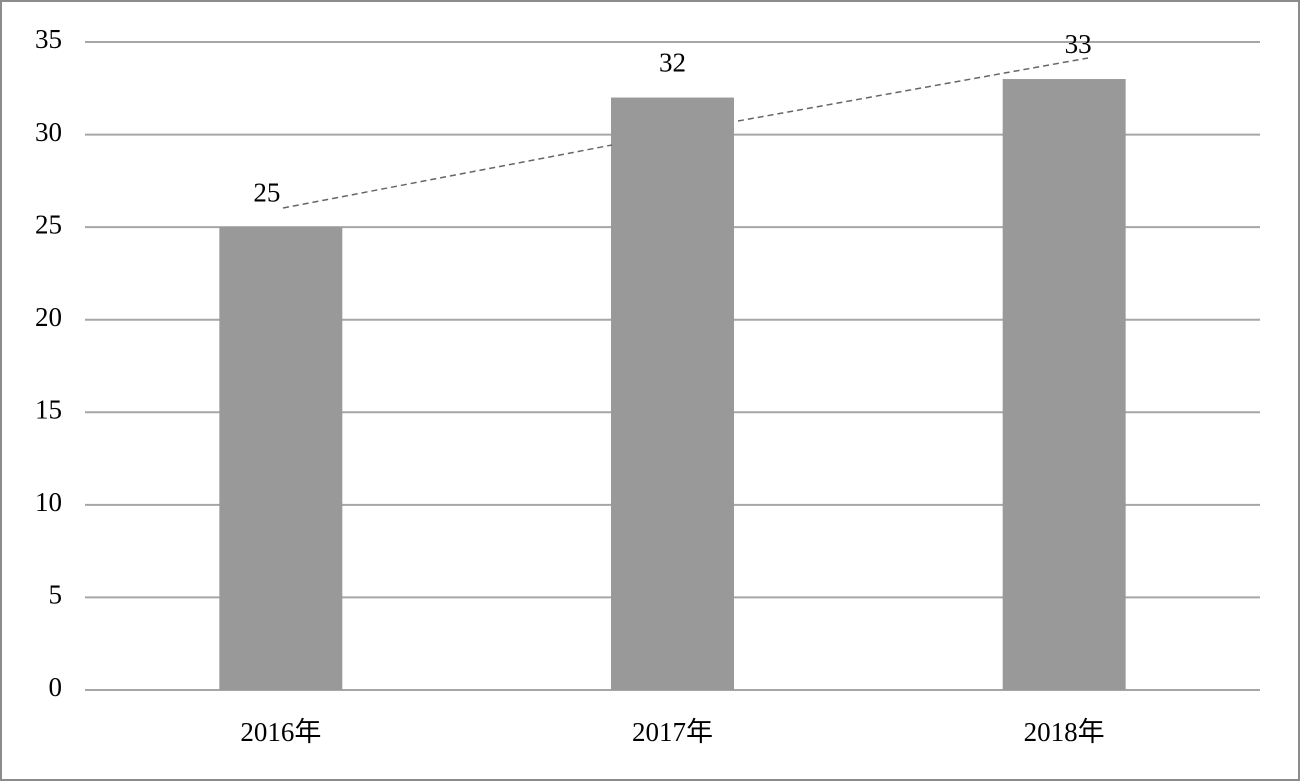 Image resolution: width=1301 pixels, height=782 pixels. Describe the element at coordinates (1064, 732) in the screenshot. I see `x-tick-label: 2018年` at that location.